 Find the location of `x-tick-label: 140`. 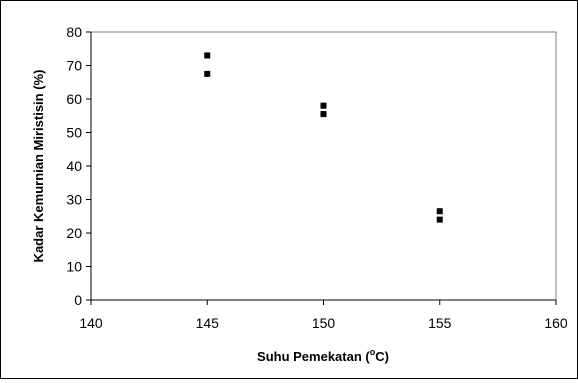

x-tick-label: 140 is located at coordinates (91, 323).